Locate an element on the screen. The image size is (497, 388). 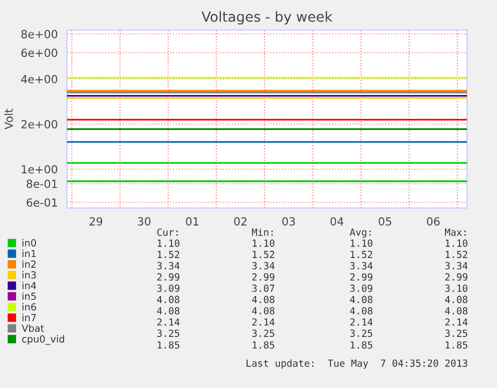
y-tick-label: 6e+00 is located at coordinates (39, 53).